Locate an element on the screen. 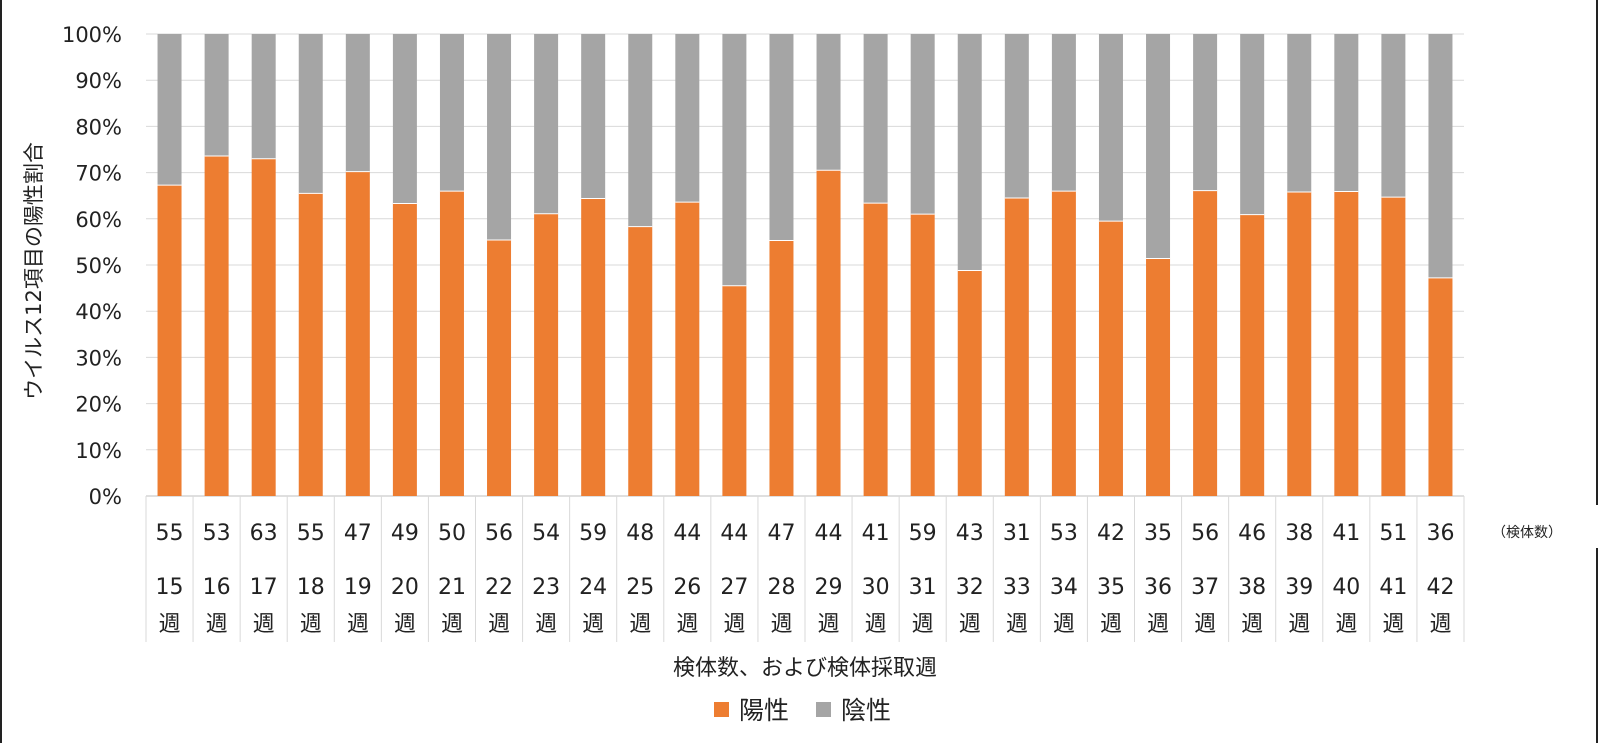 This screenshot has width=1600, height=743. week-label: 35 is located at coordinates (1111, 587).